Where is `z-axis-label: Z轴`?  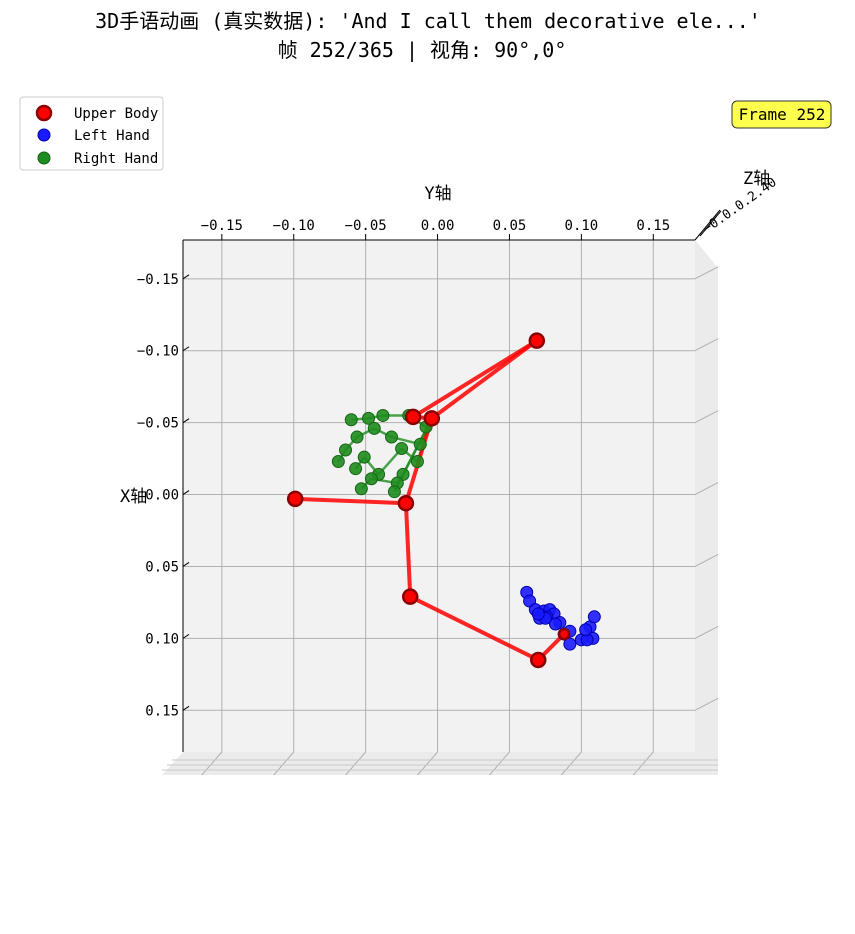 z-axis-label: Z轴 is located at coordinates (756, 179).